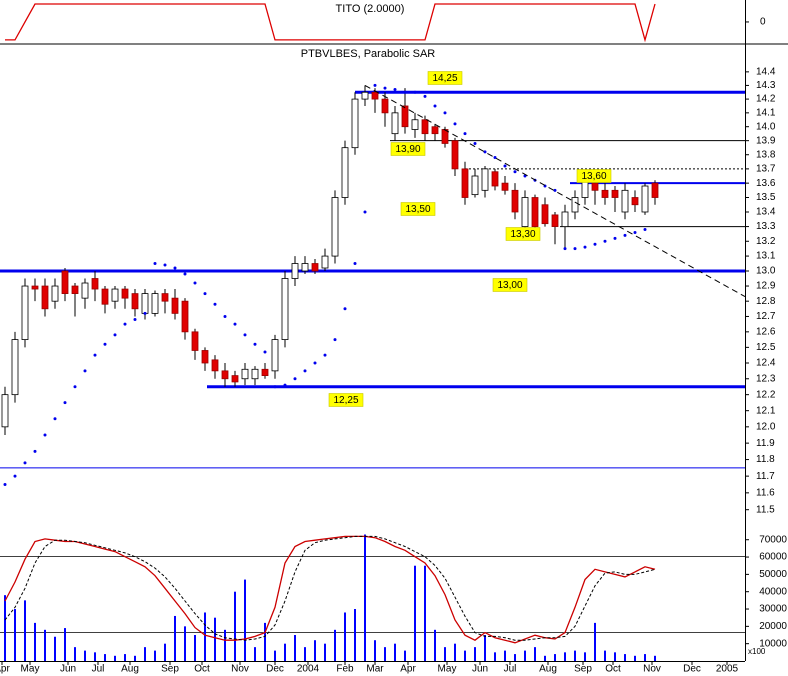  Describe the element at coordinates (766, 271) in the screenshot. I see `y-tick-label: 13.0` at that location.